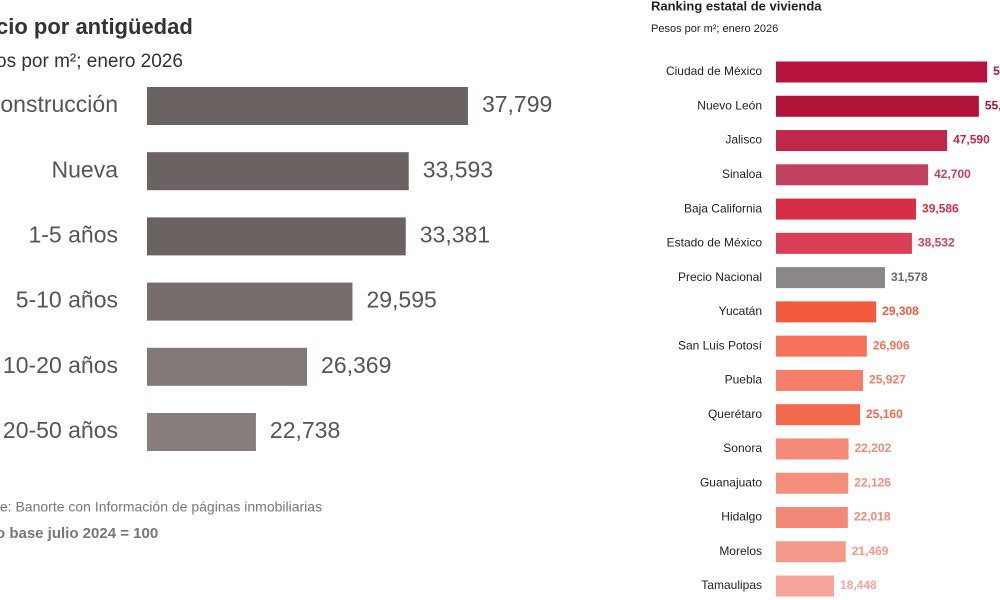 The width and height of the screenshot is (1000, 600). What do you see at coordinates (940, 208) in the screenshot?
I see `value-label: 39,586` at bounding box center [940, 208].